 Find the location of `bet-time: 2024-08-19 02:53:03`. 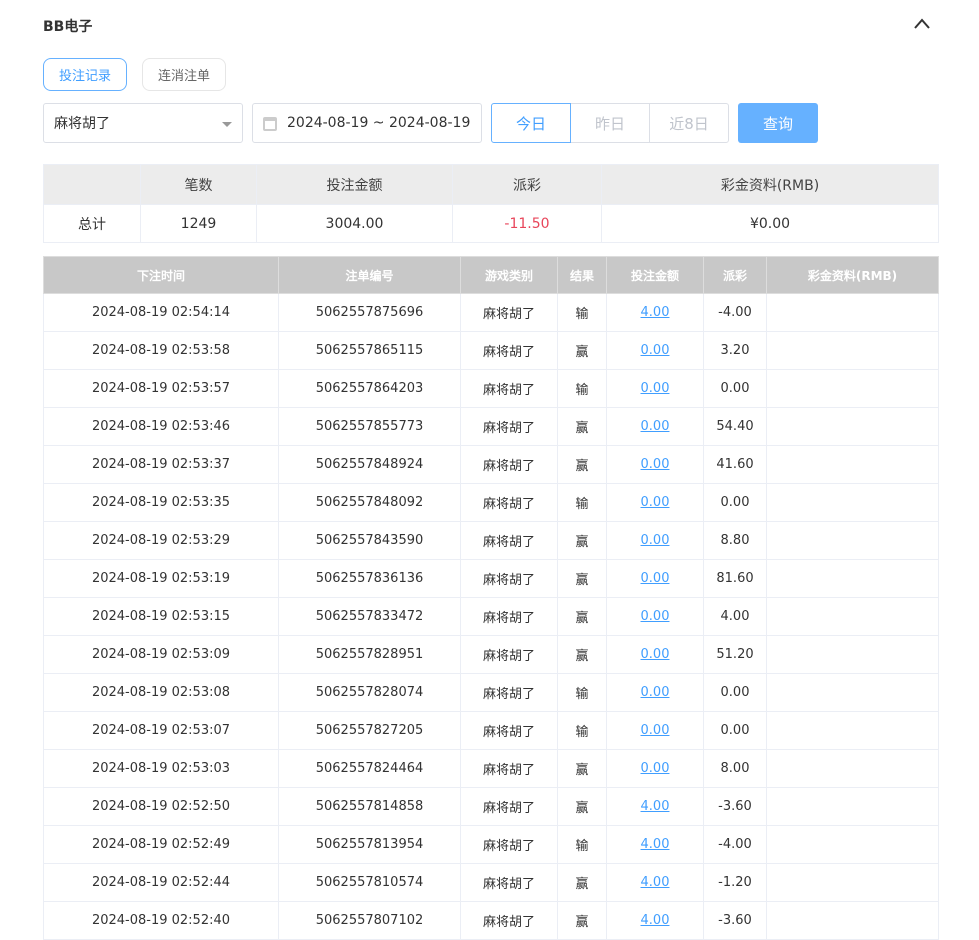

bet-time: 2024-08-19 02:53:03 is located at coordinates (161, 768).